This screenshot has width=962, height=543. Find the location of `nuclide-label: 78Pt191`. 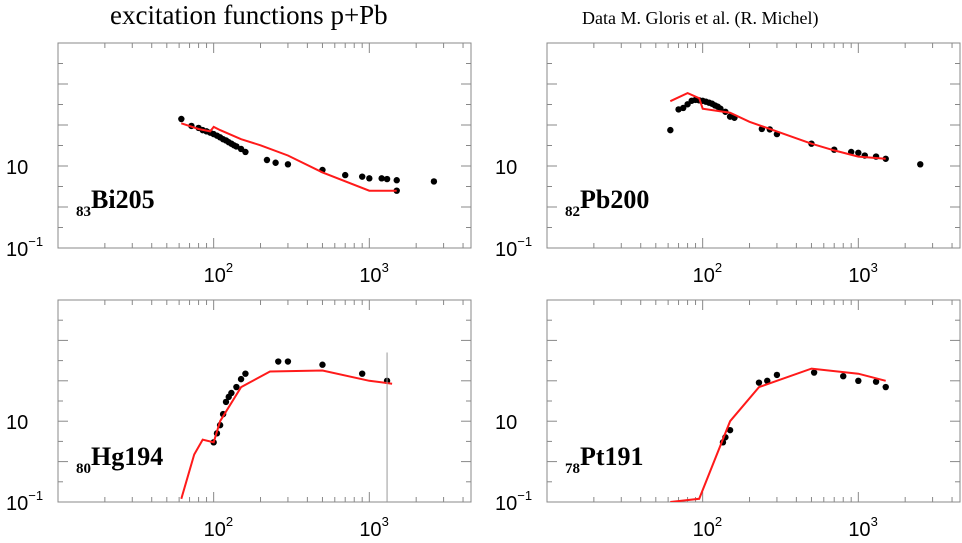

nuclide-label: 78Pt191 is located at coordinates (604, 459).